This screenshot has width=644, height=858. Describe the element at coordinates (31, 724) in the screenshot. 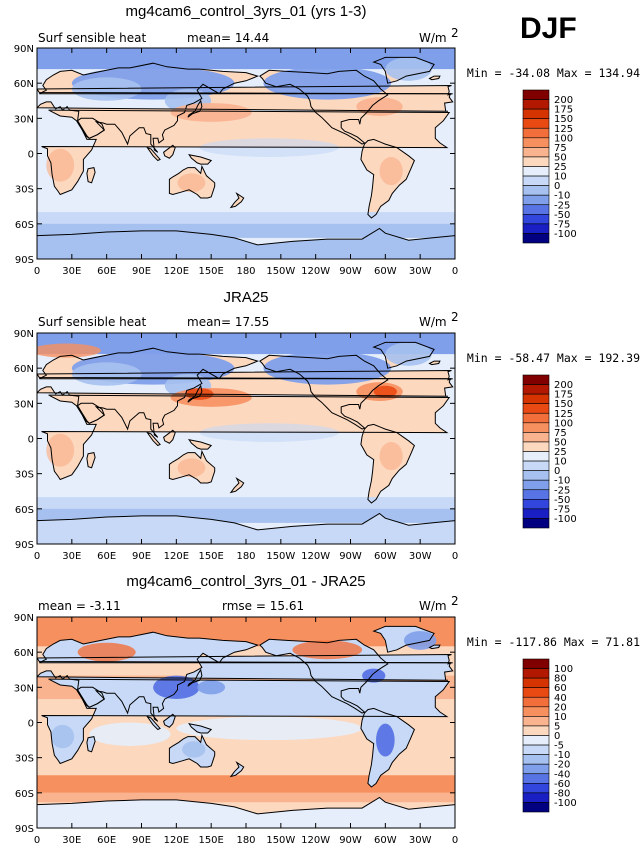

I see `lat-tick-label: 0` at that location.